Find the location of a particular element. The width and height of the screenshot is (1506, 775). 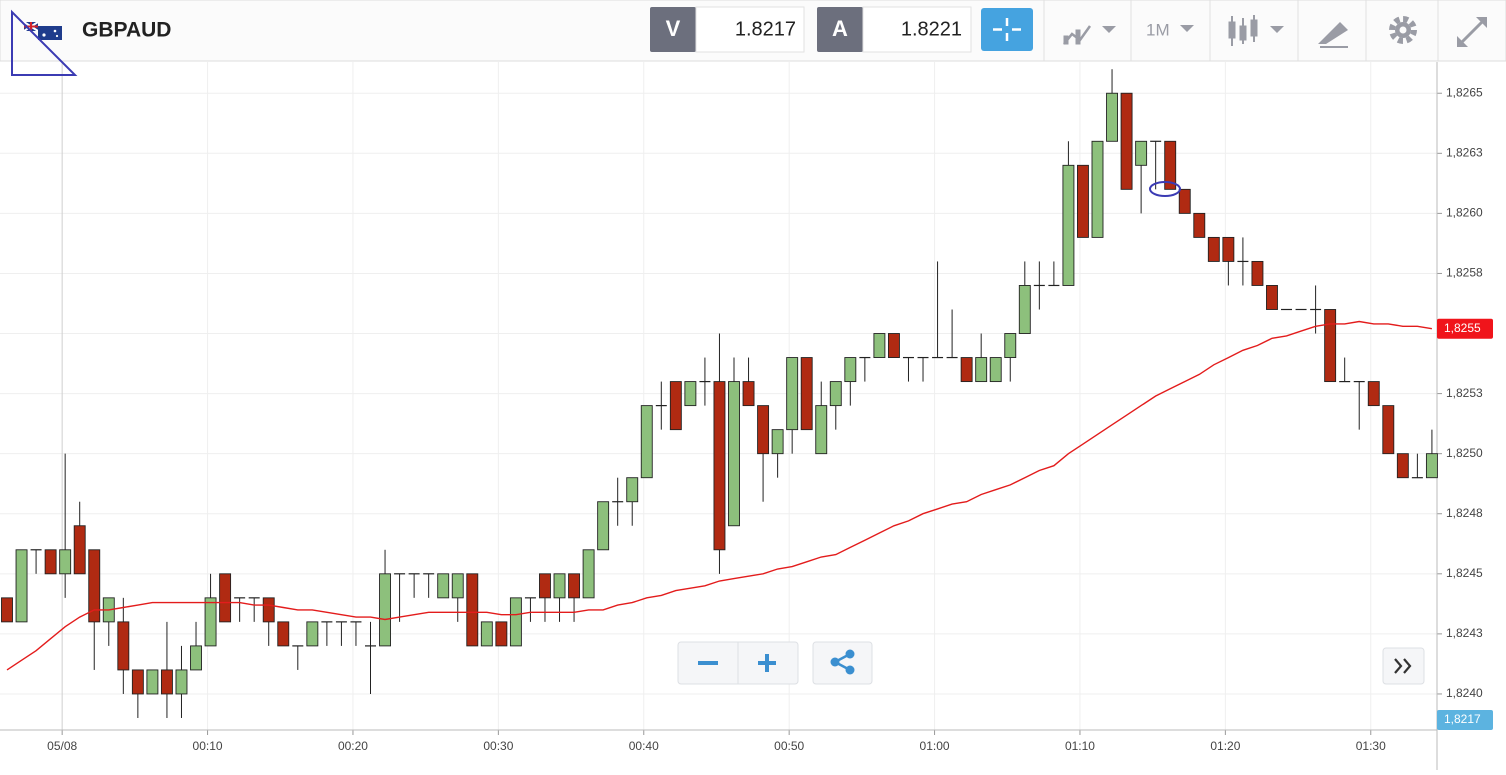

x-tick-label: 01:10 is located at coordinates (1080, 746).